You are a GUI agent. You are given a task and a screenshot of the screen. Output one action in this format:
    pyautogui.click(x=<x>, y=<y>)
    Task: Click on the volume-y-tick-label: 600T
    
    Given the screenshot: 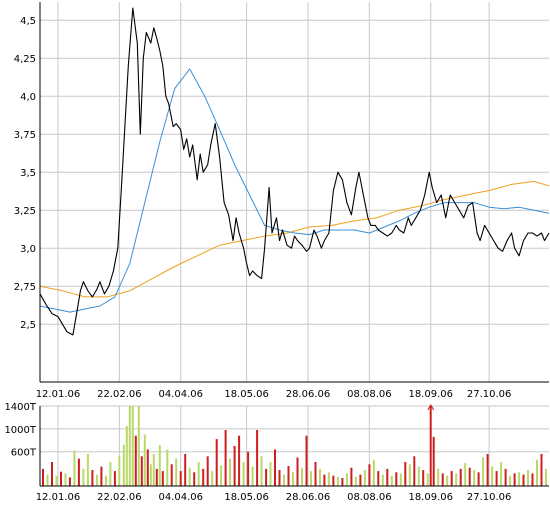 What is the action you would take?
    pyautogui.click(x=24, y=453)
    